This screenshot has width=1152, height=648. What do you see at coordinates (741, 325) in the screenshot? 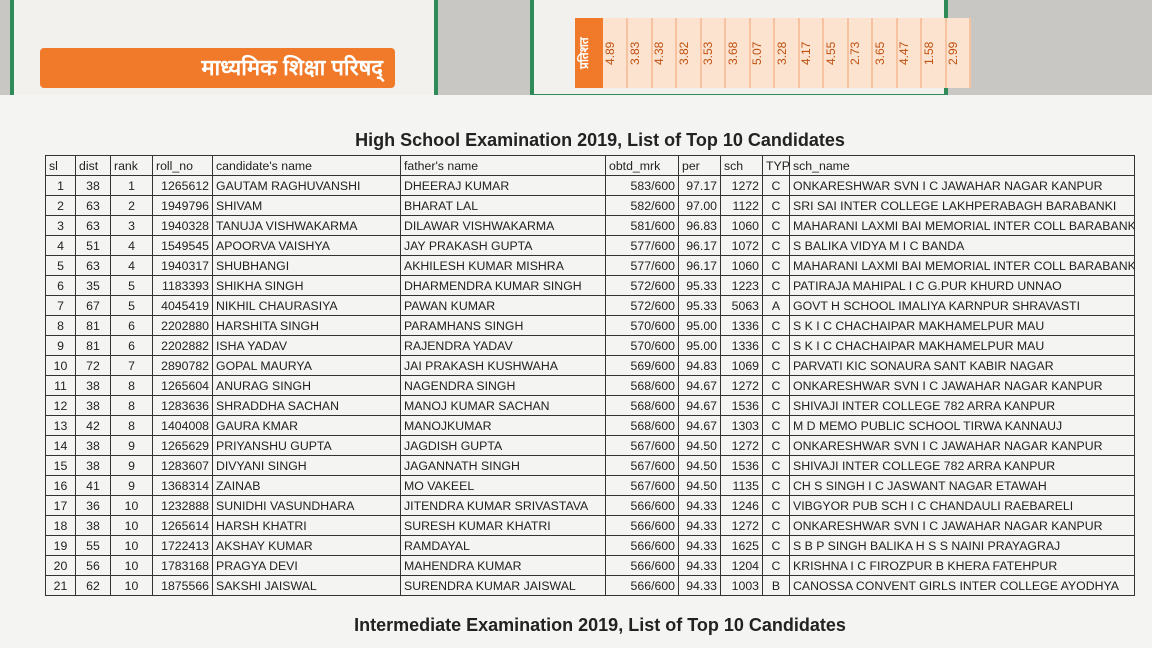
I see `table-cell: 1336` at bounding box center [741, 325].